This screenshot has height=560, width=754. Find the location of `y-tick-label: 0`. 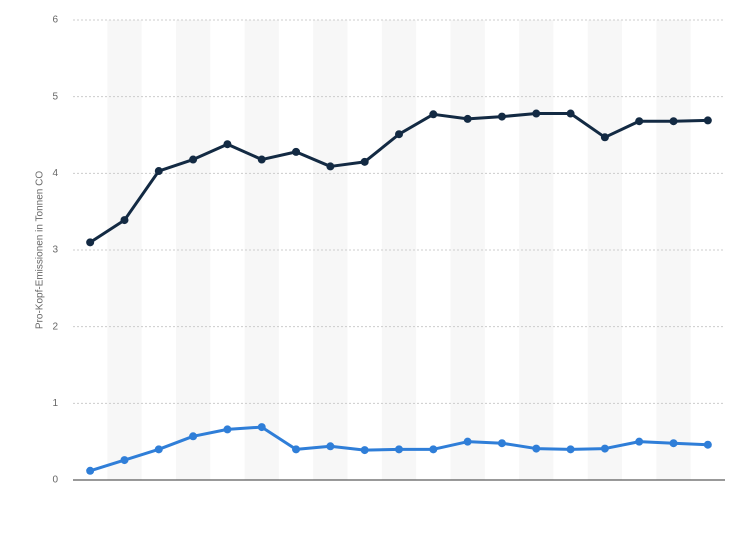

y-tick-label: 0 is located at coordinates (55, 480).